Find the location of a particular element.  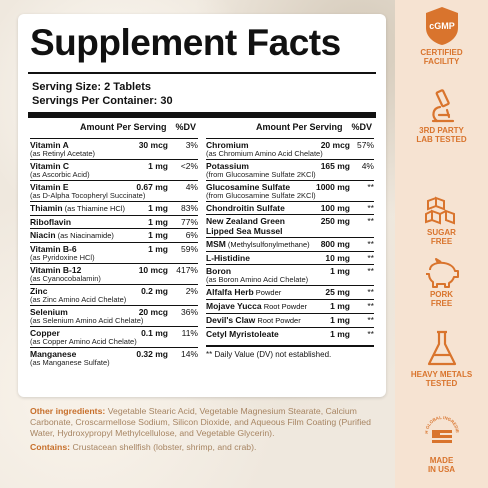

nutrient-dv: 36% is located at coordinates (189, 312).